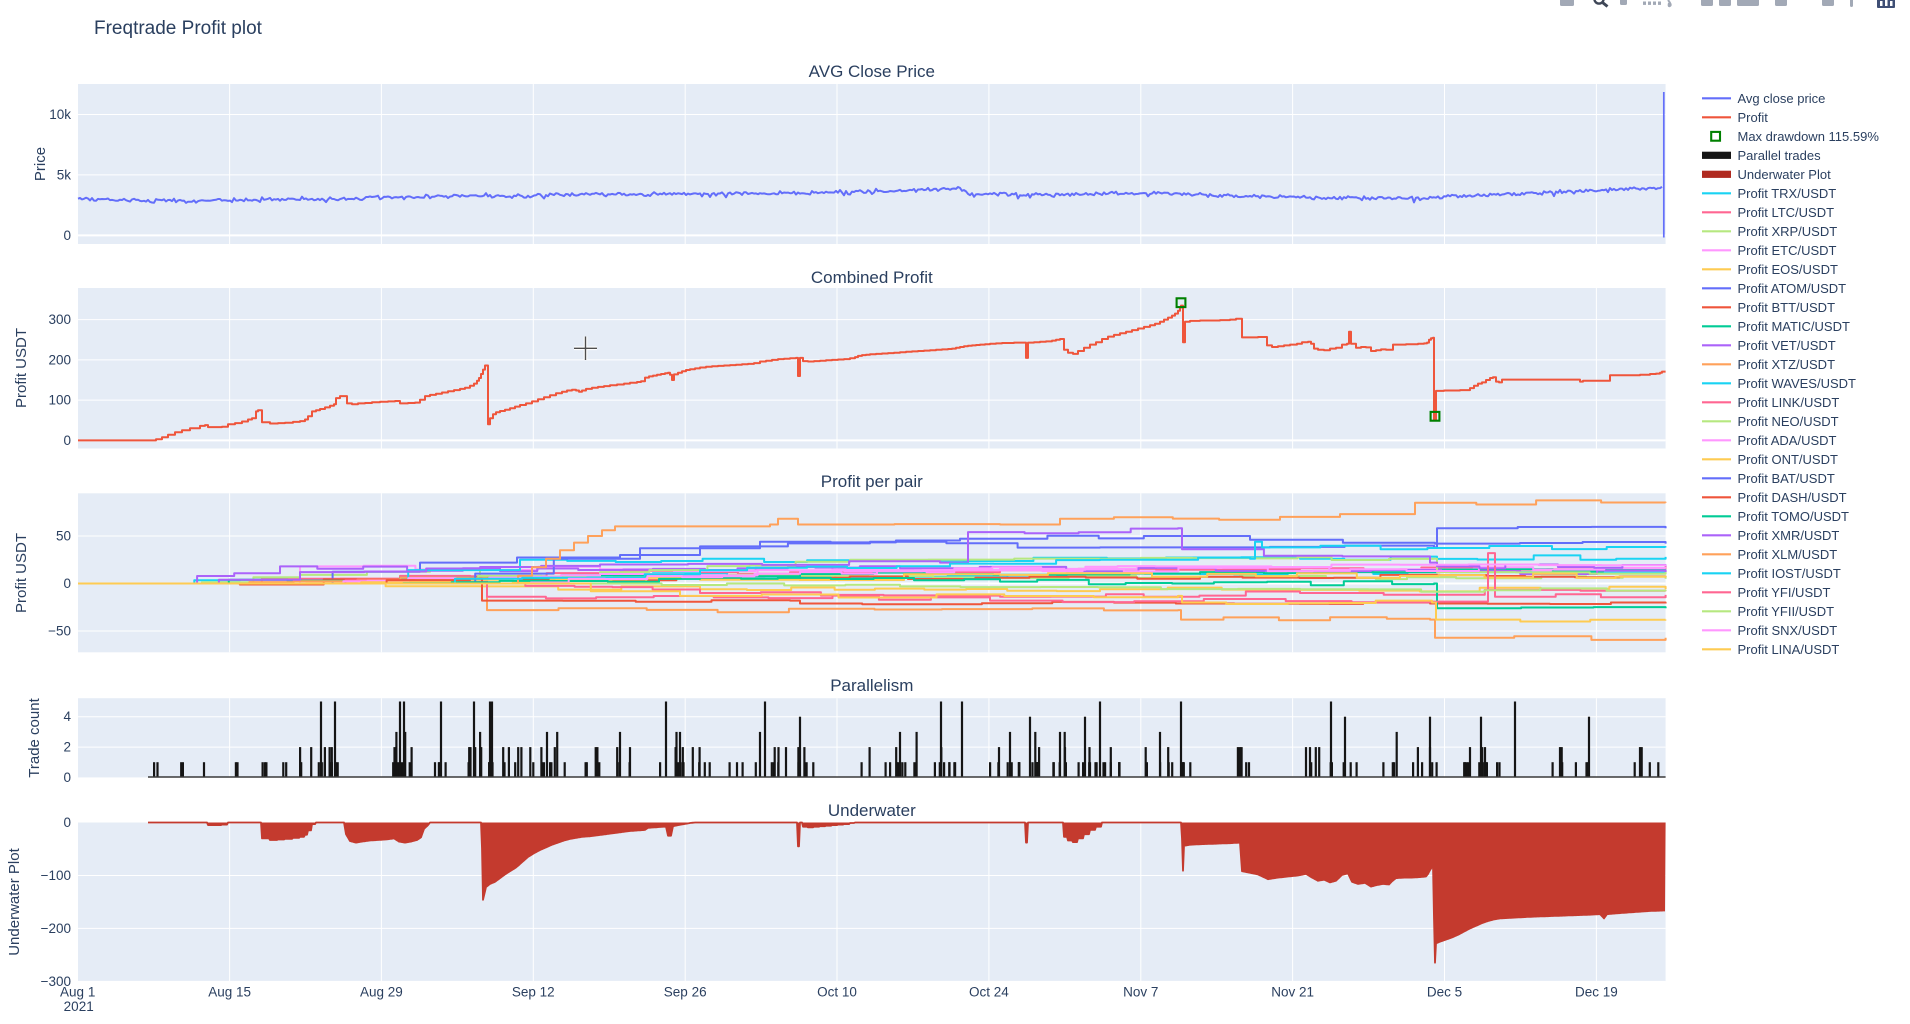  Describe the element at coordinates (56, 981) in the screenshot. I see `svg-text: −300` at that location.